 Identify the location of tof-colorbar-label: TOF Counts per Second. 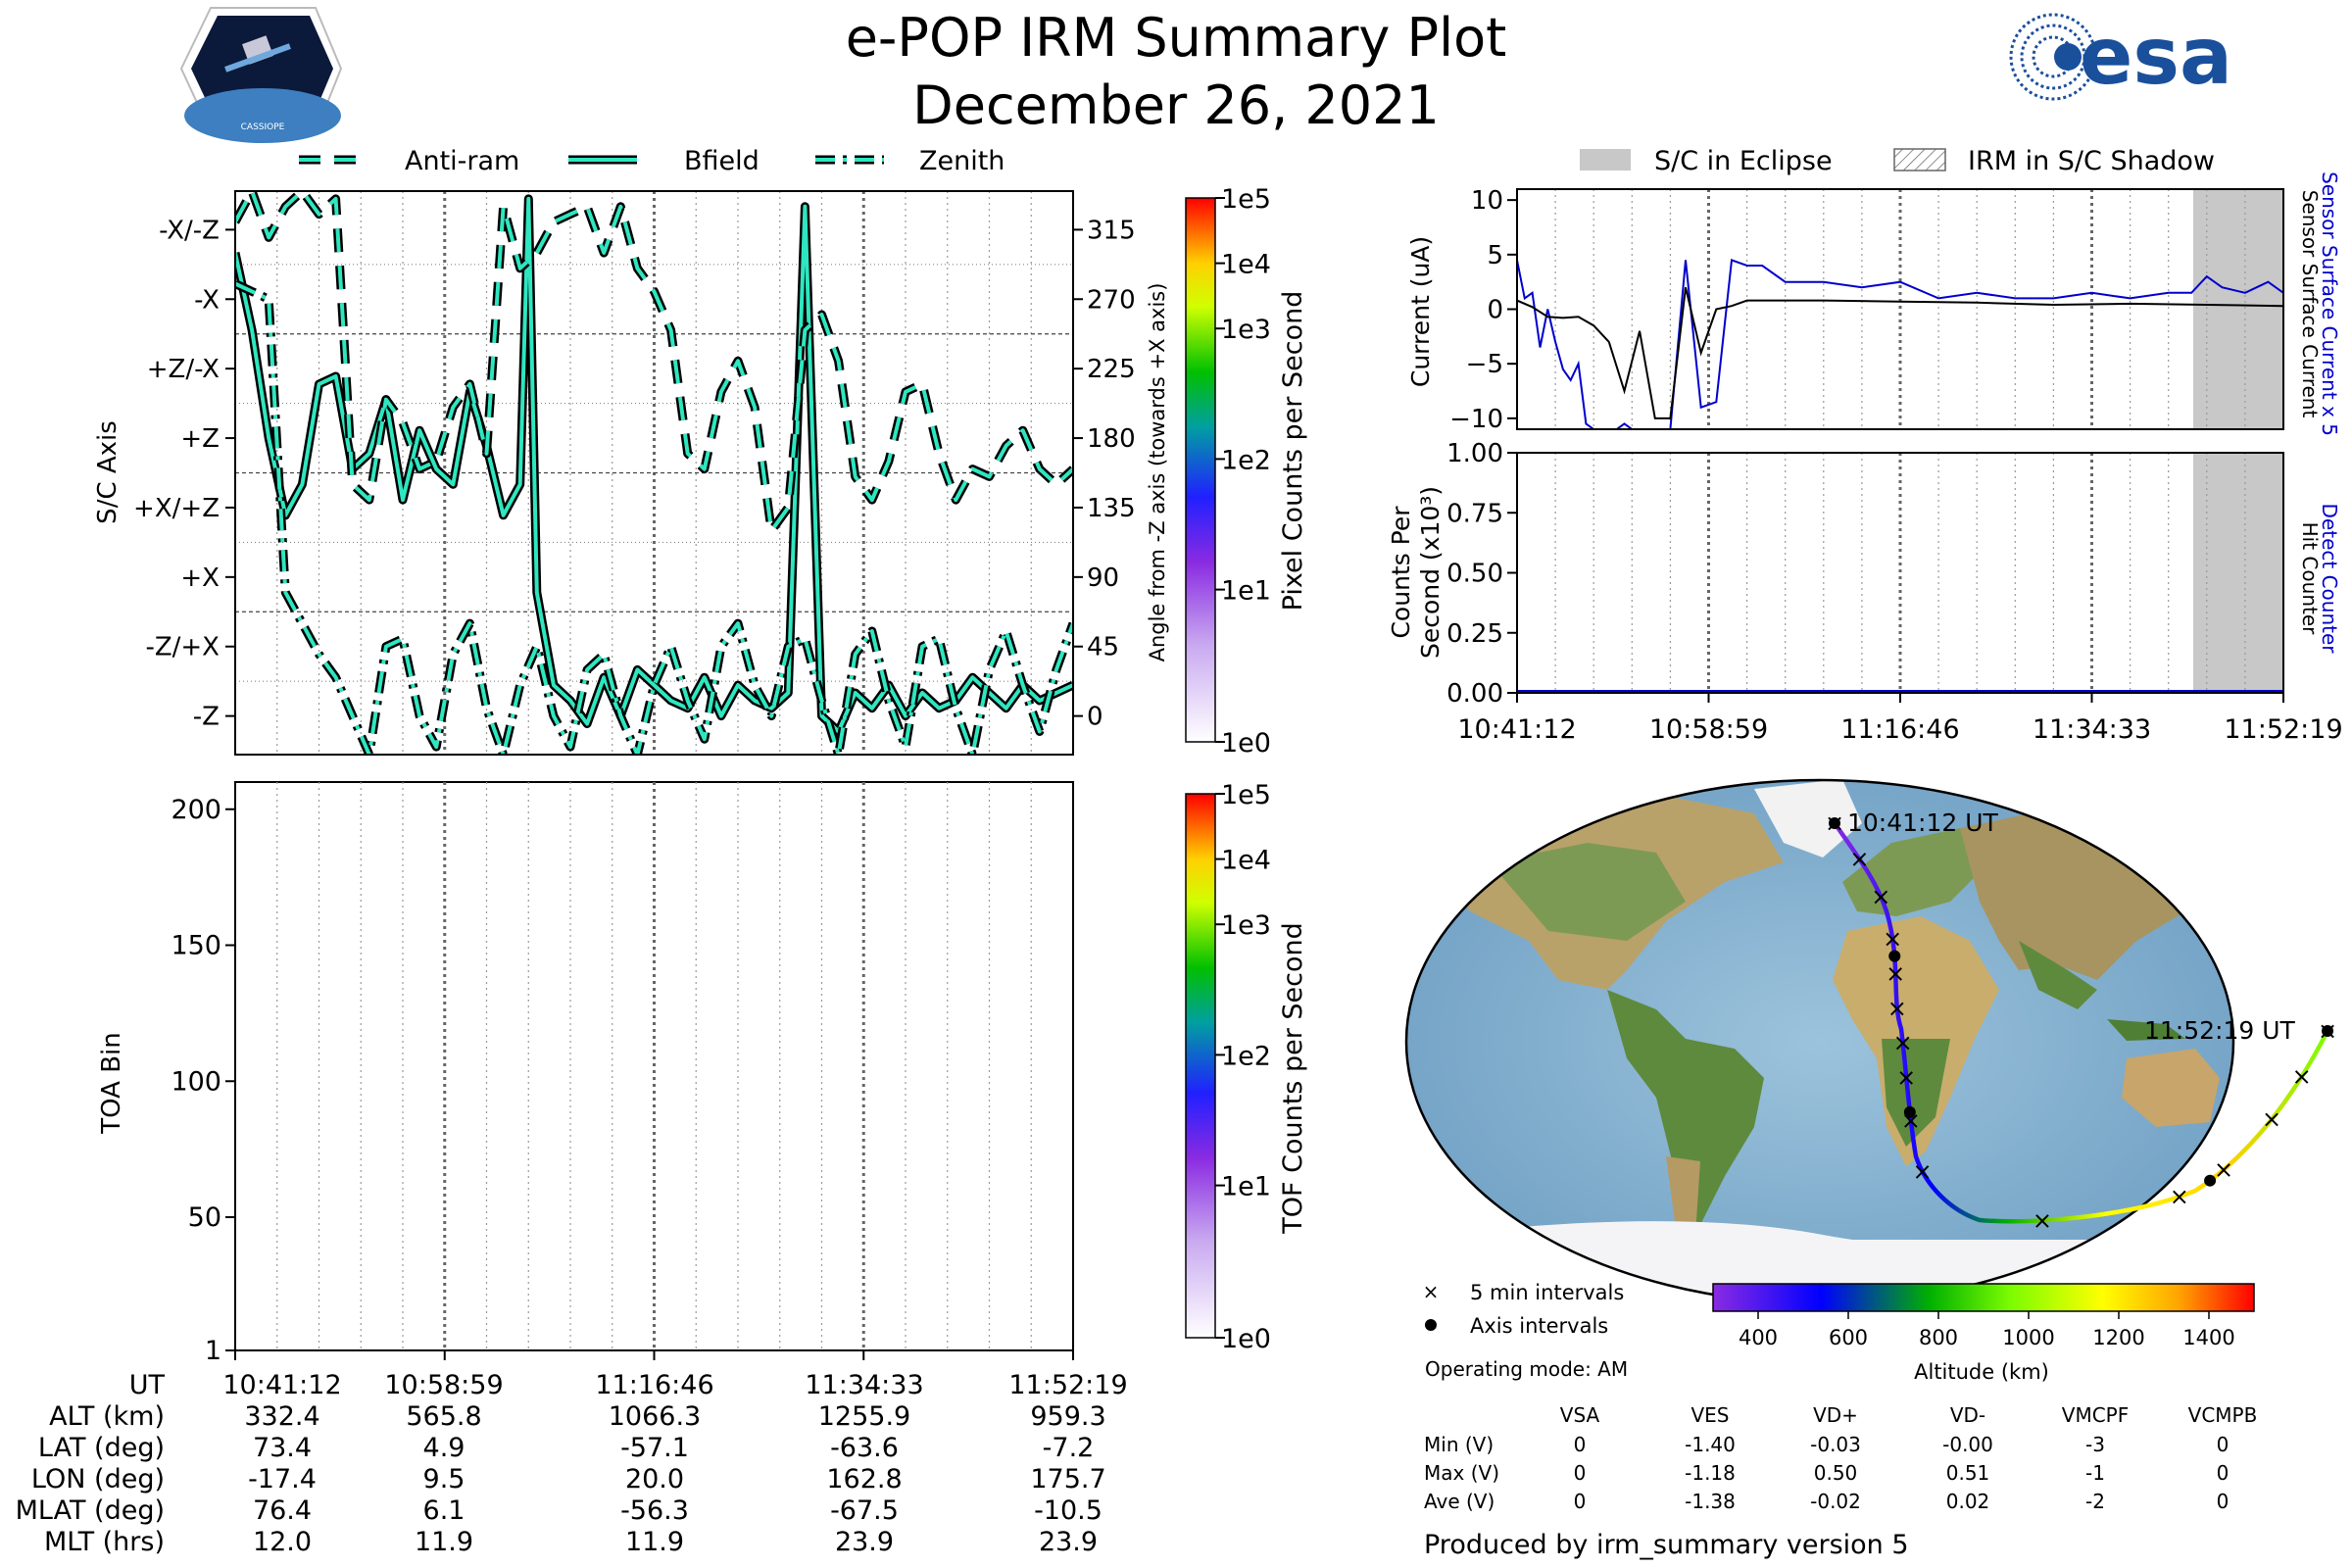
(1293, 1078).